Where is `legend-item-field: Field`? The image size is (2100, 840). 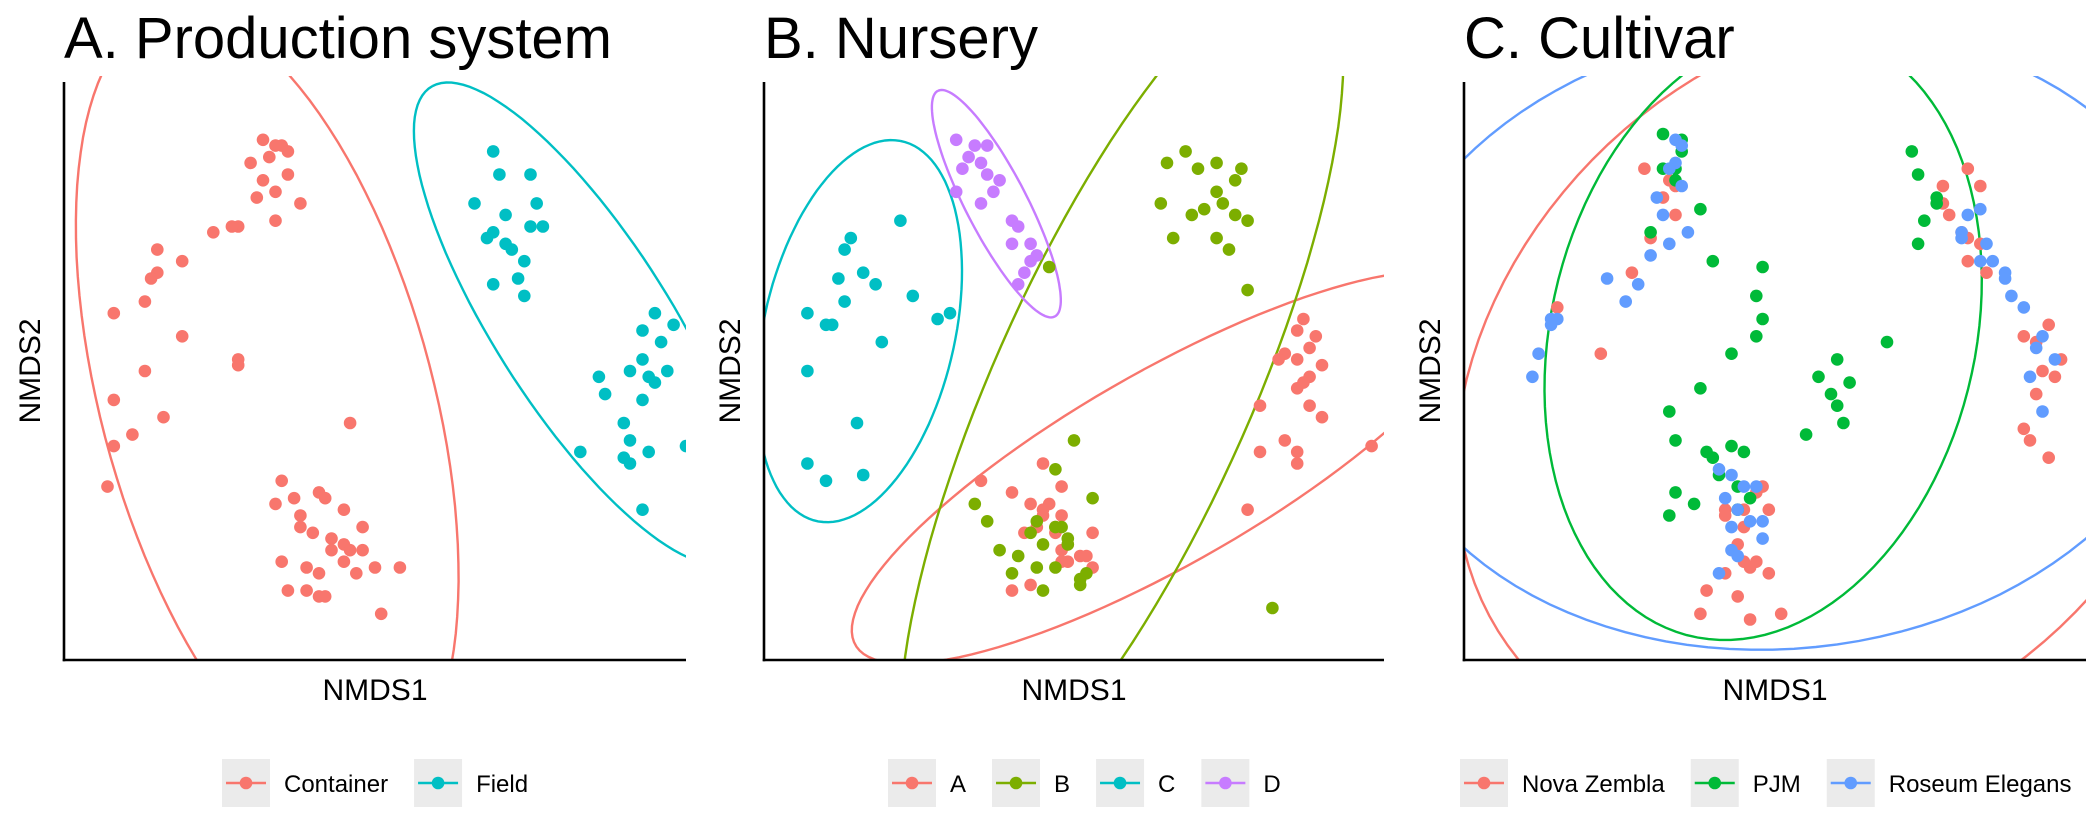 legend-item-field: Field is located at coordinates (471, 783).